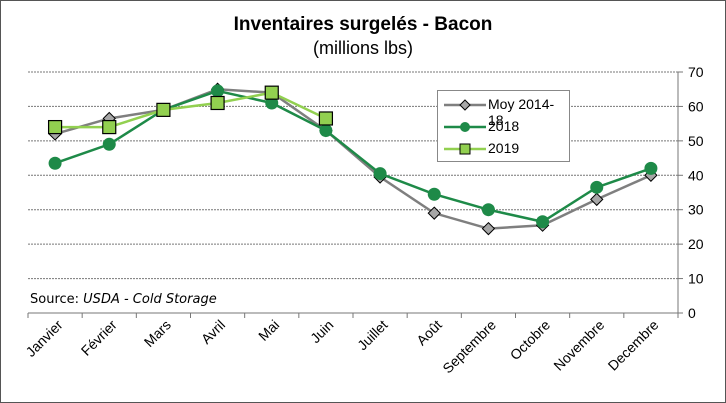 The height and width of the screenshot is (403, 726). What do you see at coordinates (321, 331) in the screenshot?
I see `x-tick-label: Juin` at bounding box center [321, 331].